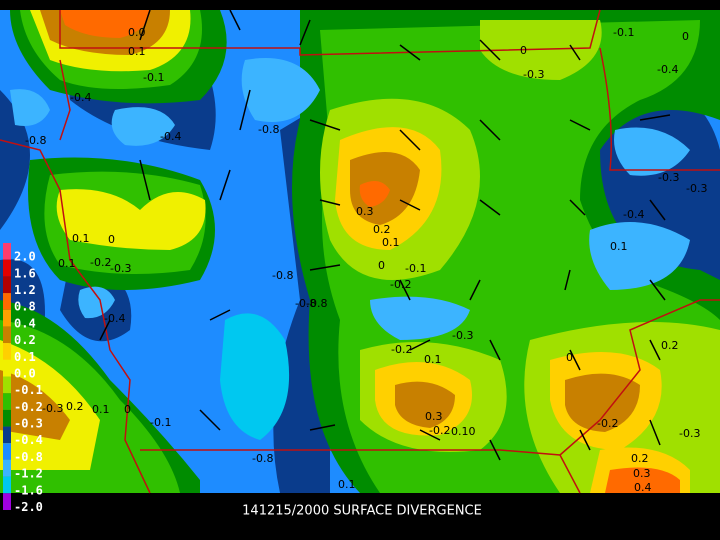 This screenshot has width=720, height=540. Describe the element at coordinates (137, 32) in the screenshot. I see `contour-label: 0.0` at that location.